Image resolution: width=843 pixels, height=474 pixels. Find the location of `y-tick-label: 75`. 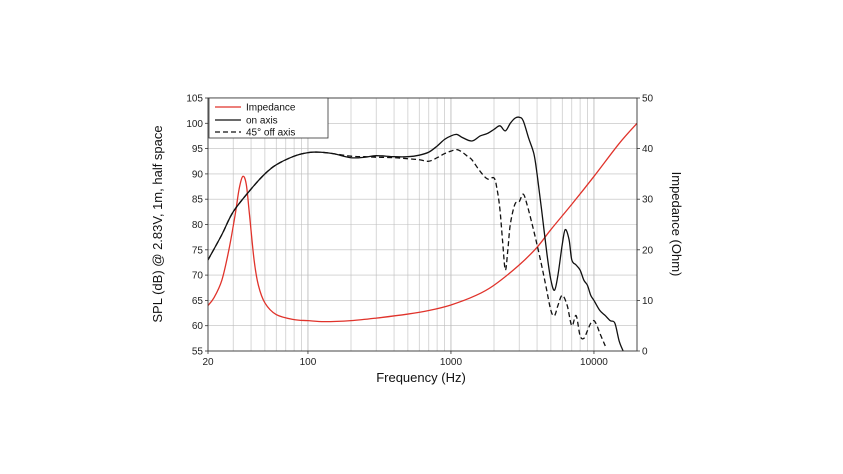

y-tick-label: 75 is located at coordinates (198, 250).